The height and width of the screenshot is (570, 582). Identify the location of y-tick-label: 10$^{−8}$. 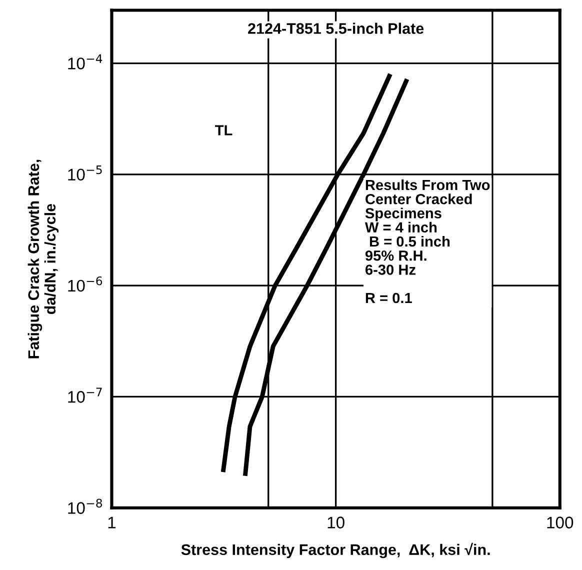
(85, 506).